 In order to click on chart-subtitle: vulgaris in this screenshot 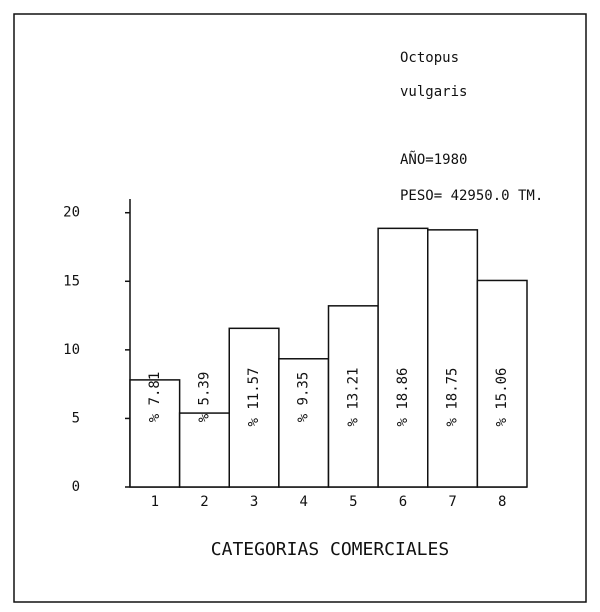, I will do `click(433, 92)`.